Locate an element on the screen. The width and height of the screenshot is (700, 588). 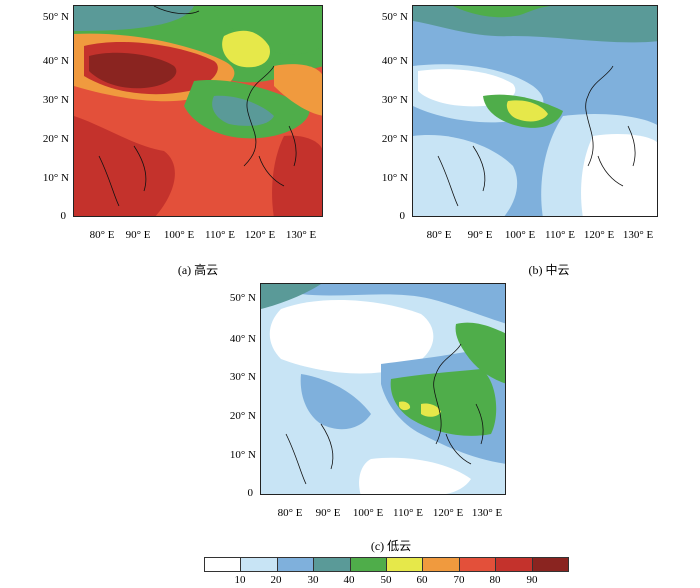
colorbar-label: 10 is located at coordinates (240, 580).